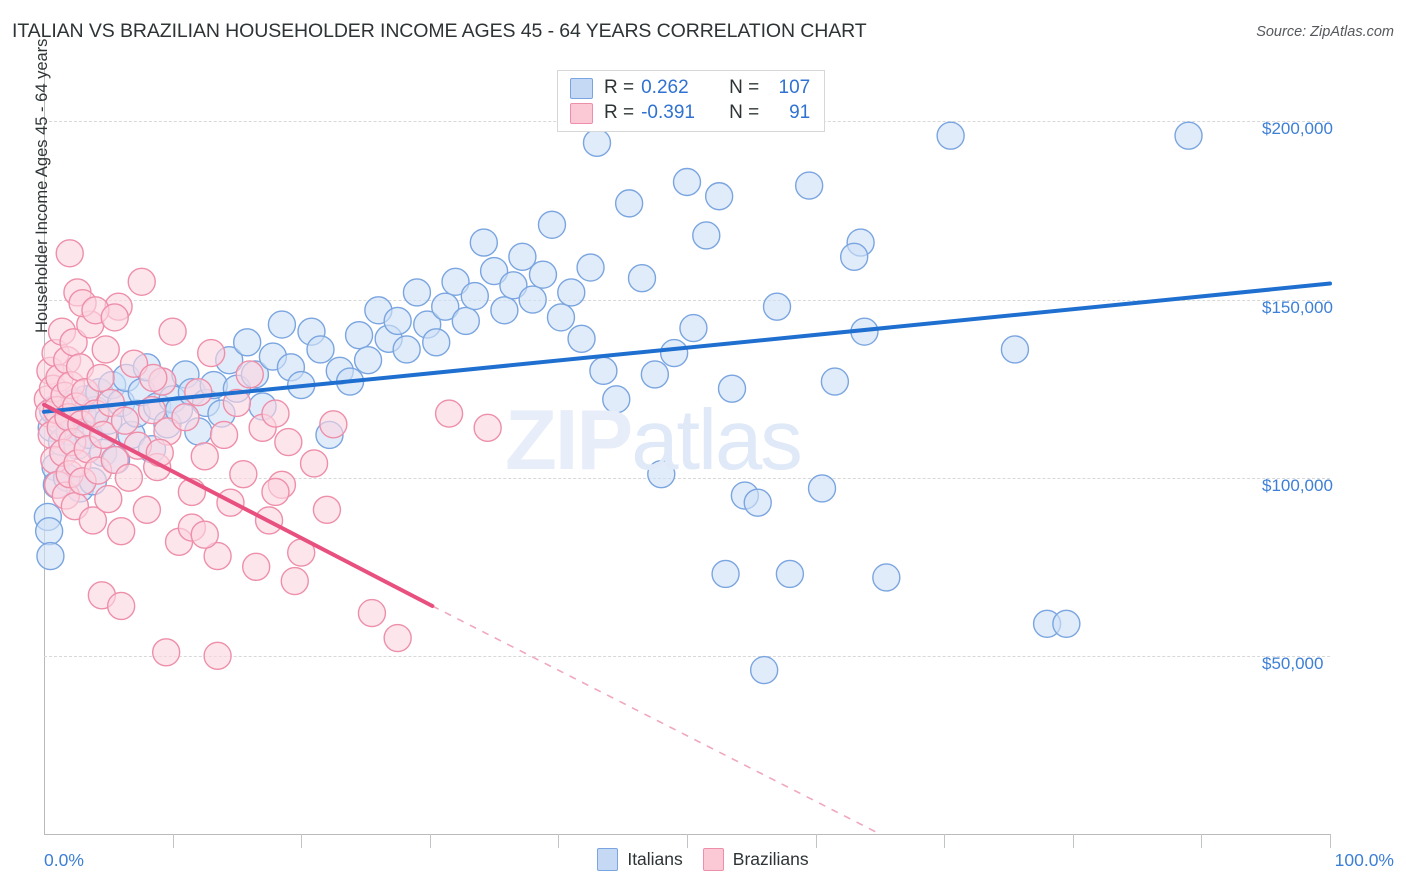 The height and width of the screenshot is (892, 1406). What do you see at coordinates (770, 859) in the screenshot?
I see `brazilians-legend-label: Brazilians` at bounding box center [770, 859].